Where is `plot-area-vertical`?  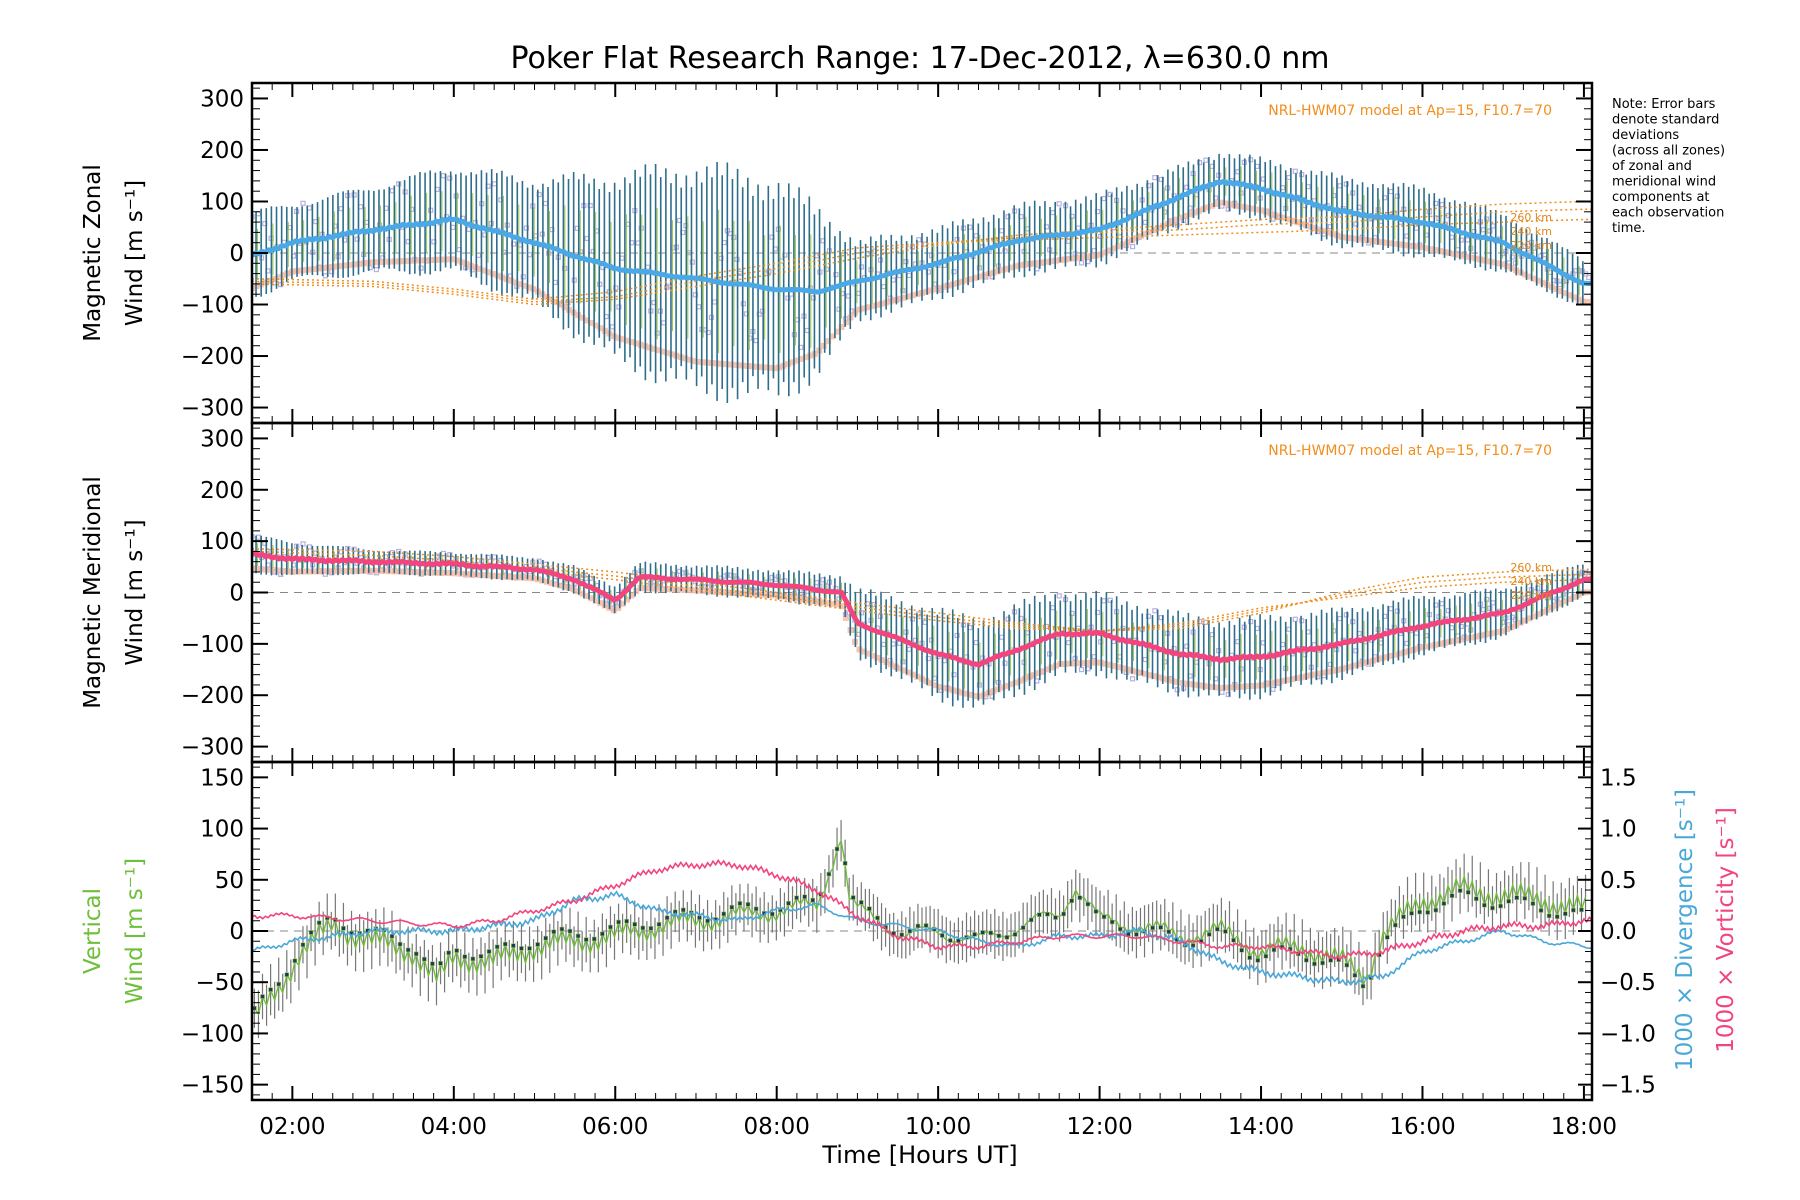
plot-area-vertical is located at coordinates (922, 929).